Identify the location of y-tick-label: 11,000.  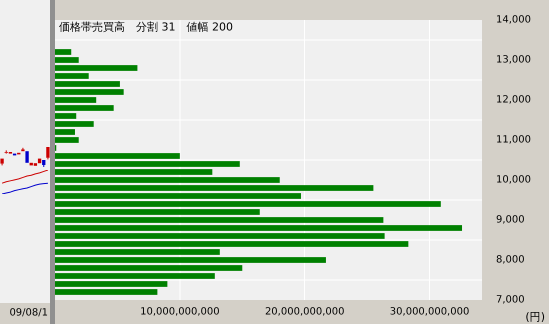
(514, 140).